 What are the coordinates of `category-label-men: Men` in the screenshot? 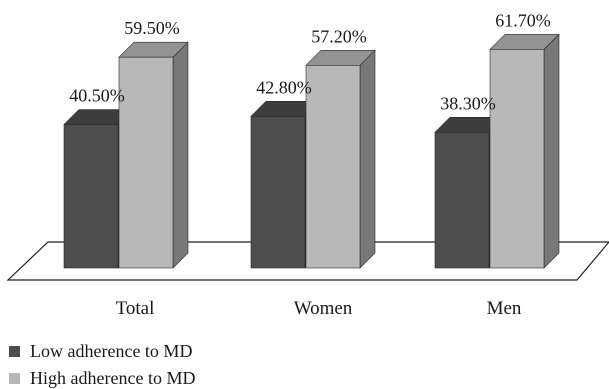 It's located at (504, 308).